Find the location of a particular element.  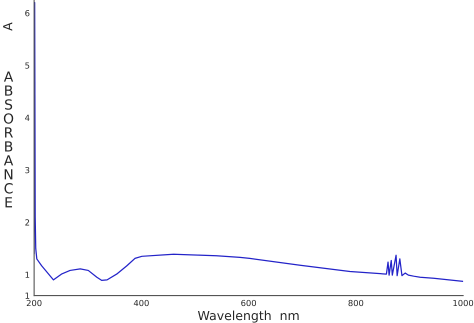

x-tick-label: 600 is located at coordinates (248, 303).